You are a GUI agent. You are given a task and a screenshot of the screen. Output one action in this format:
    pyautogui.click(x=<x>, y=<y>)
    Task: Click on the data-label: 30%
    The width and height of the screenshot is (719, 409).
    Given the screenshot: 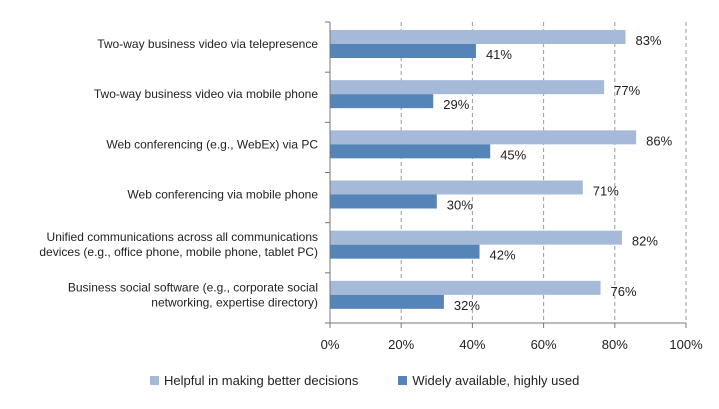 What is the action you would take?
    pyautogui.click(x=460, y=205)
    